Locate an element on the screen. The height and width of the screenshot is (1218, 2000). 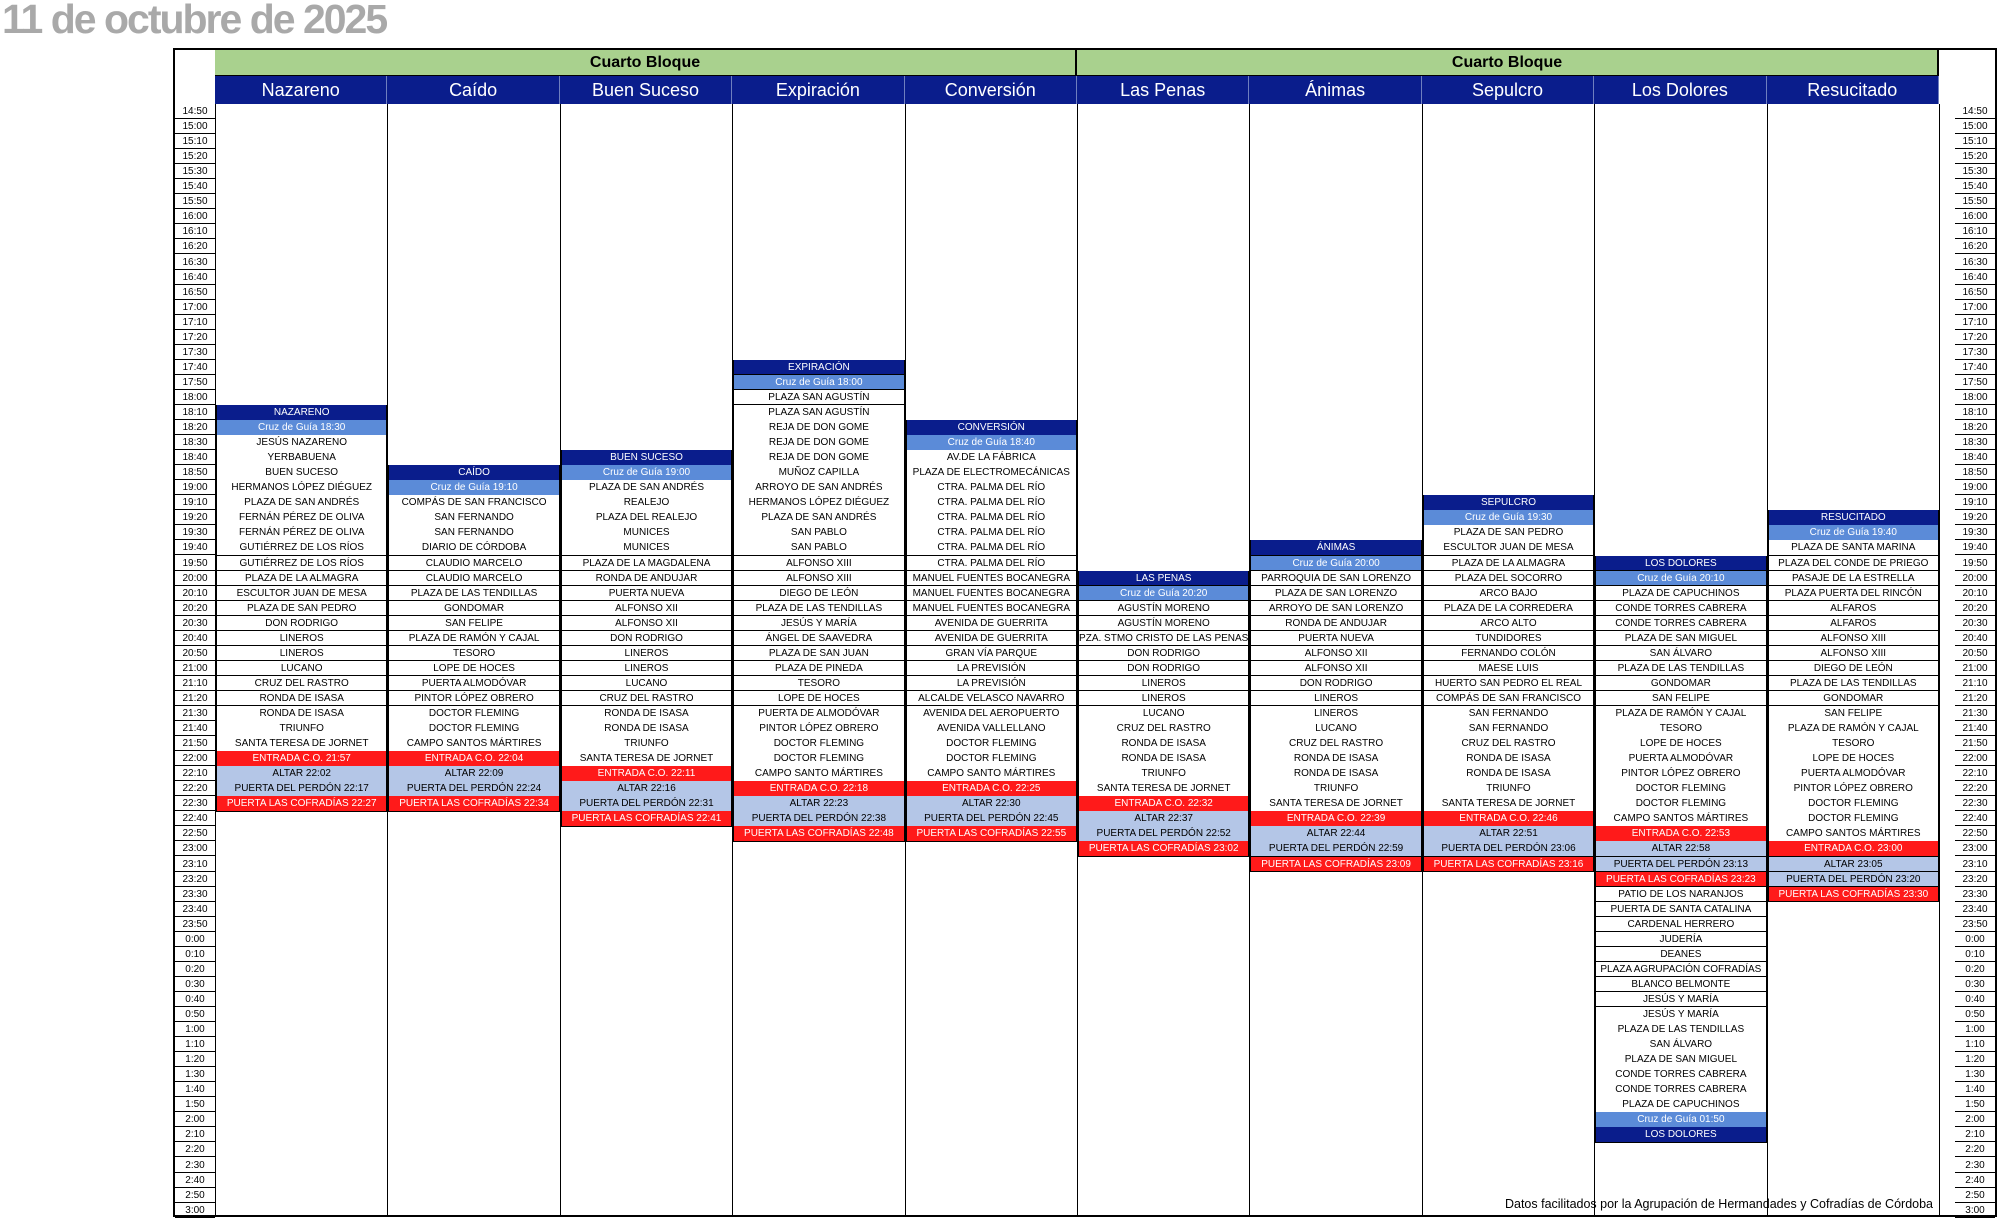
entrada-co: ENTRADA C.O. 22:04 is located at coordinates (474, 759).